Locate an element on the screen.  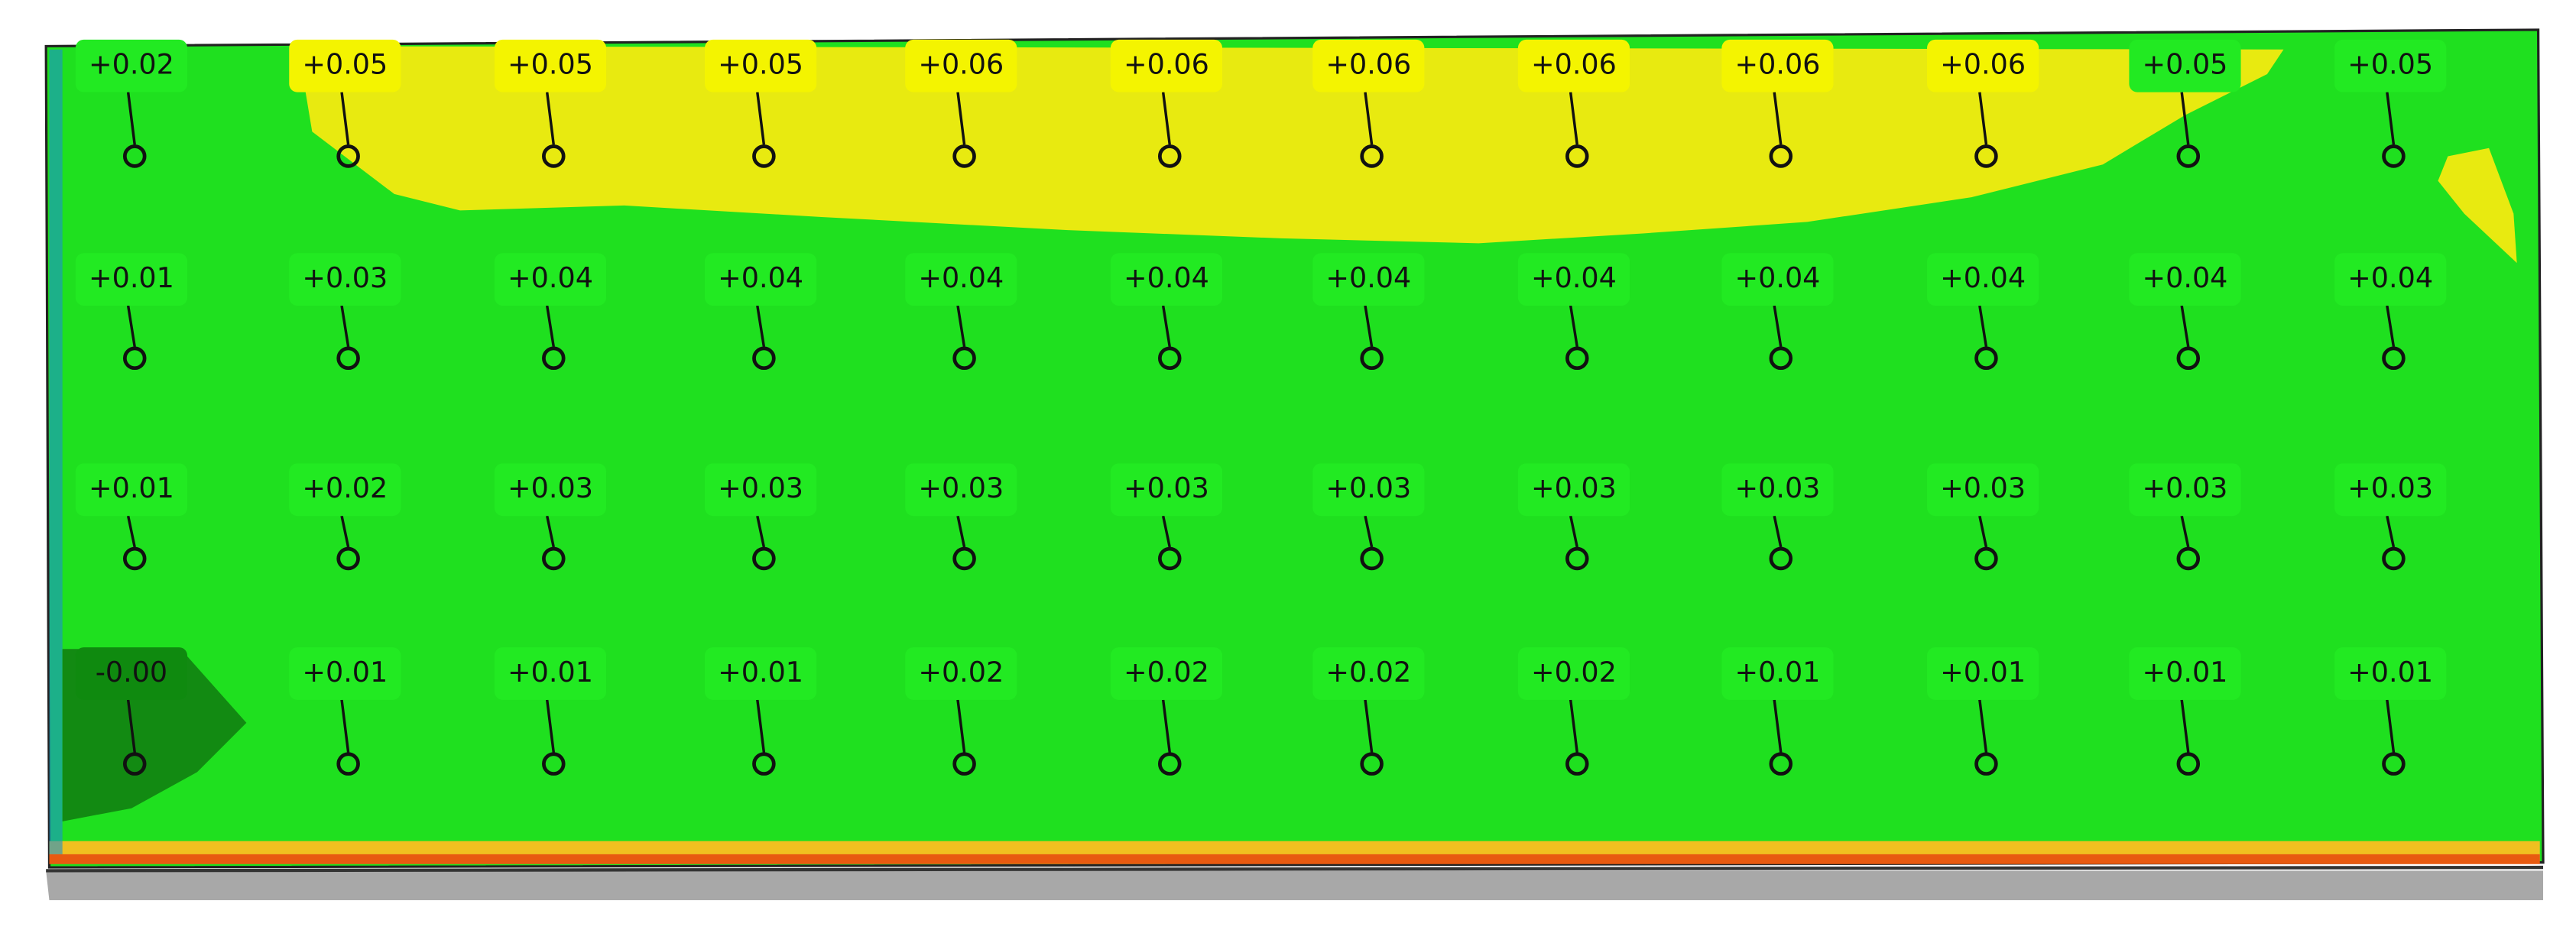
deviation-label: -0.00 is located at coordinates (131, 672).